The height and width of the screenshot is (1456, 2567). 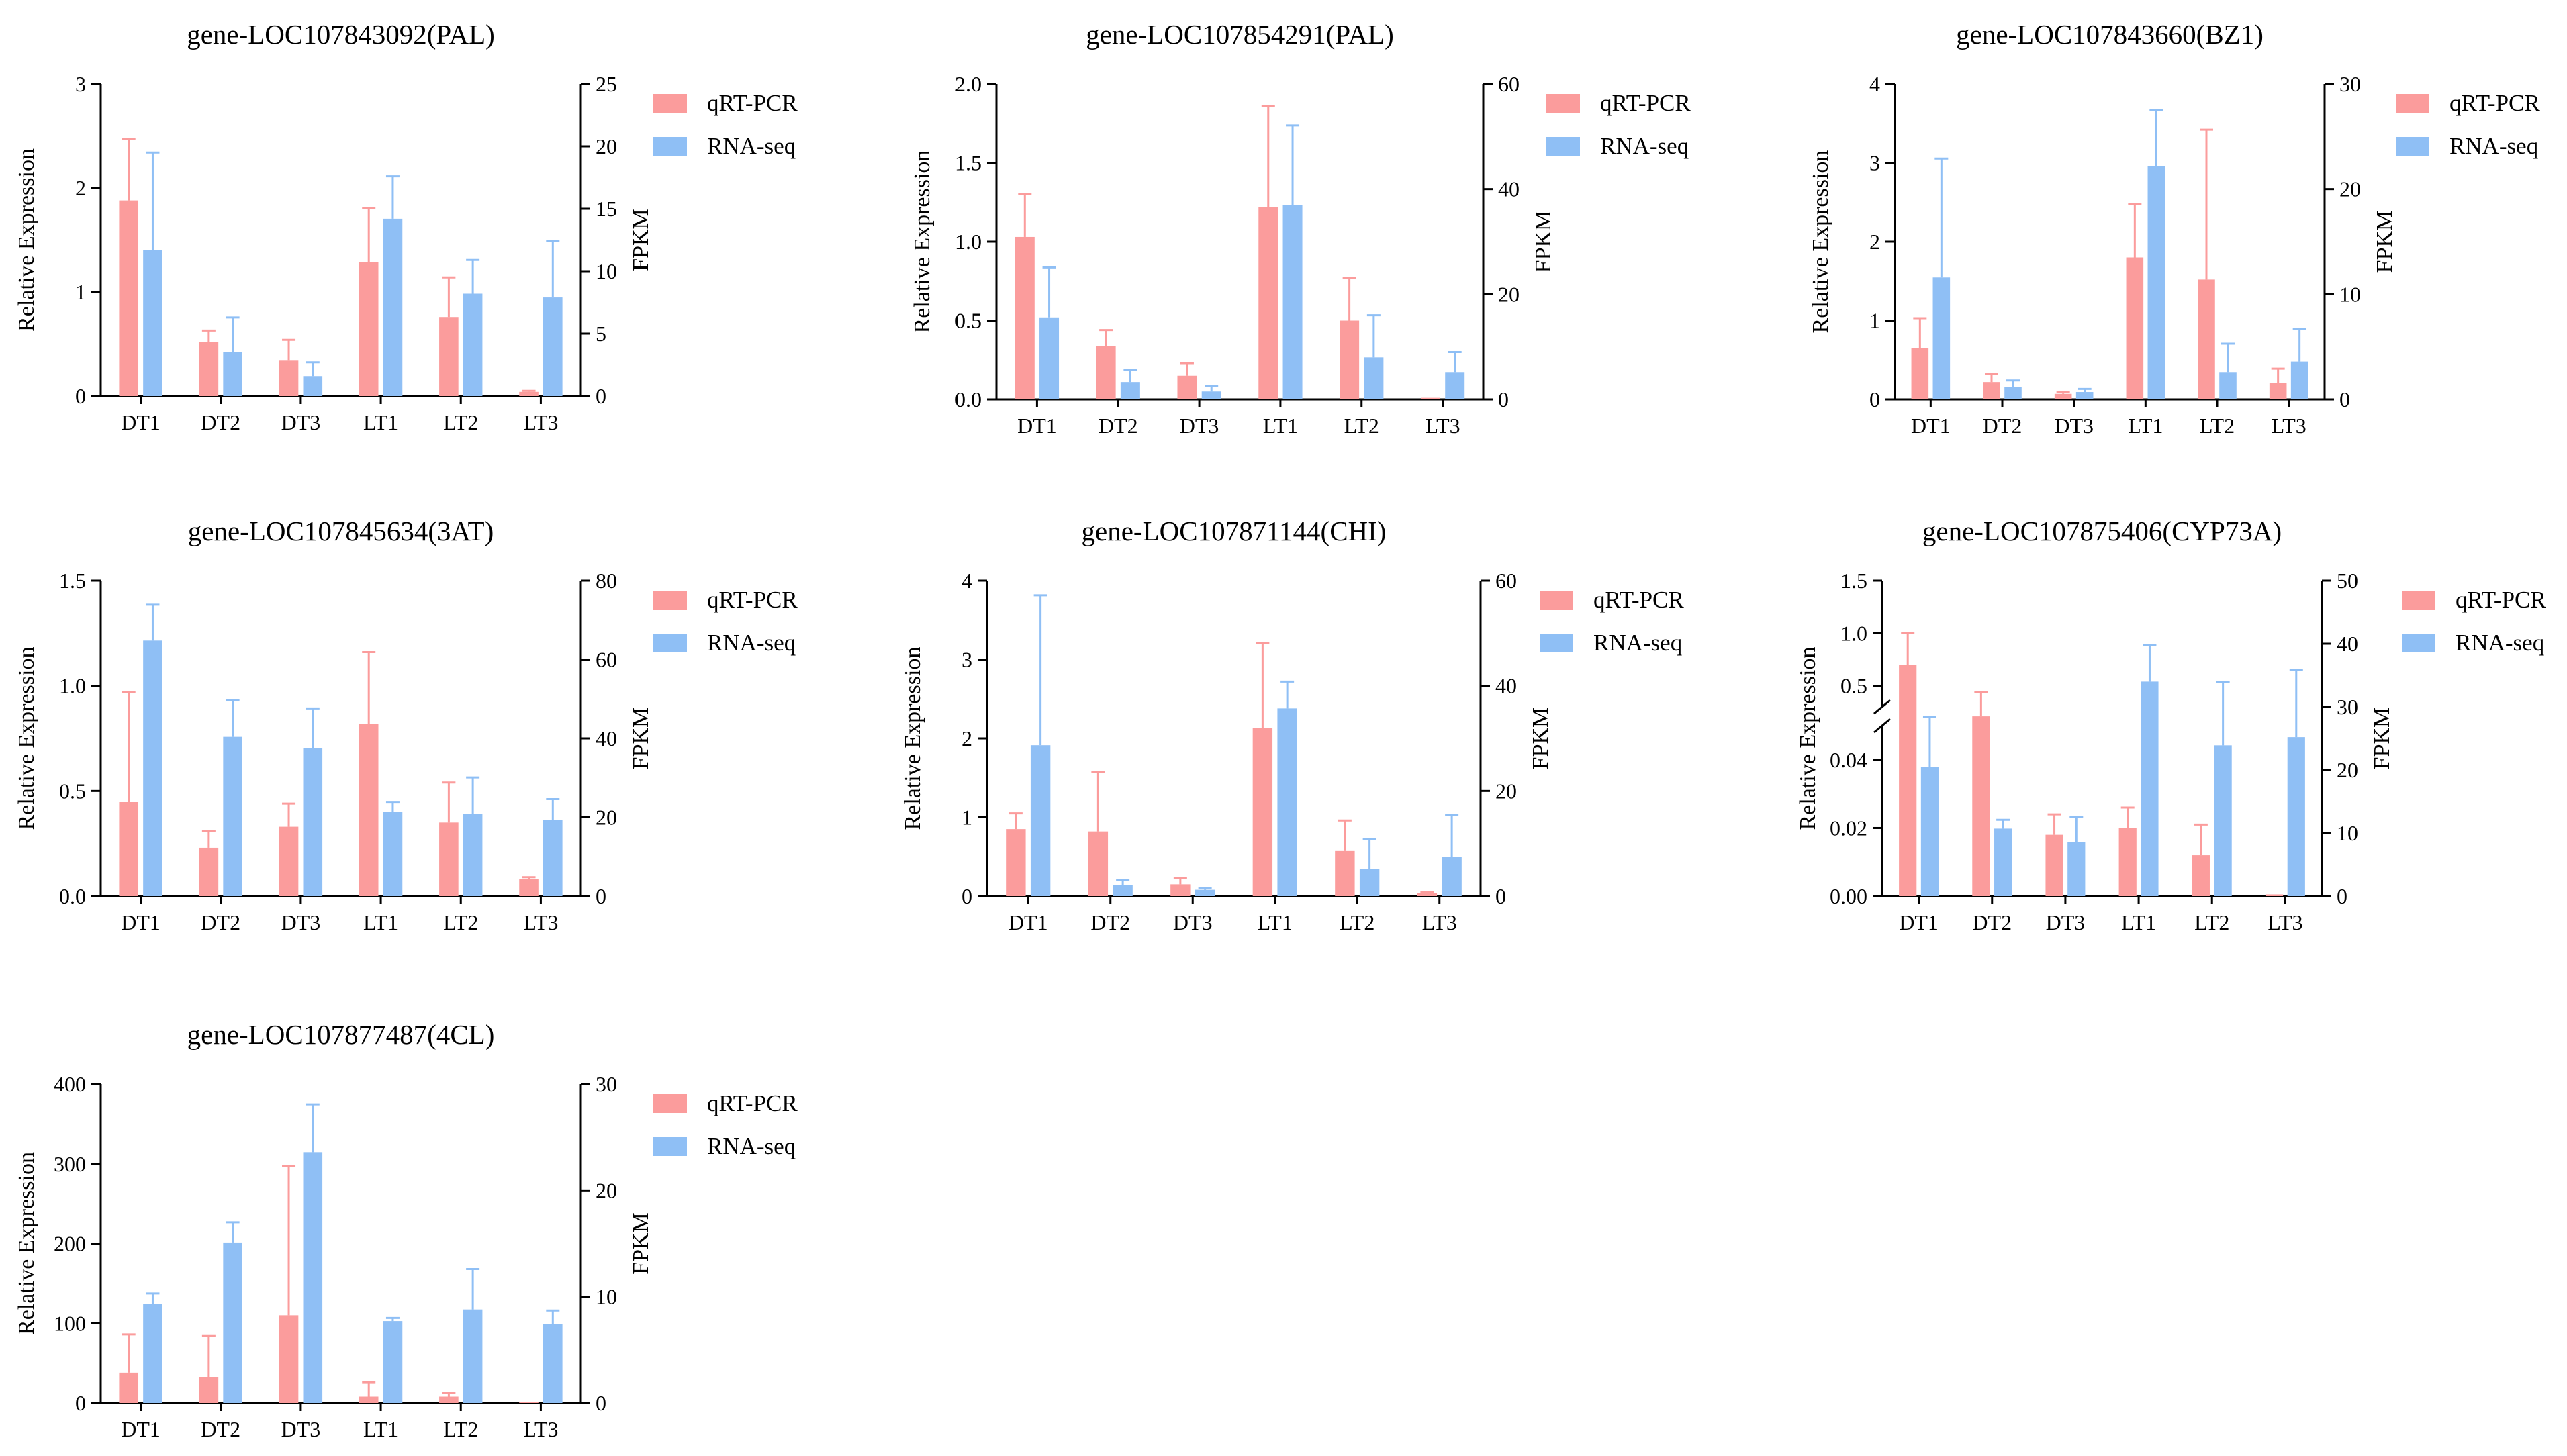 What do you see at coordinates (2109, 34) in the screenshot?
I see `chart-title: gene-LOC107843660(BZ1)` at bounding box center [2109, 34].